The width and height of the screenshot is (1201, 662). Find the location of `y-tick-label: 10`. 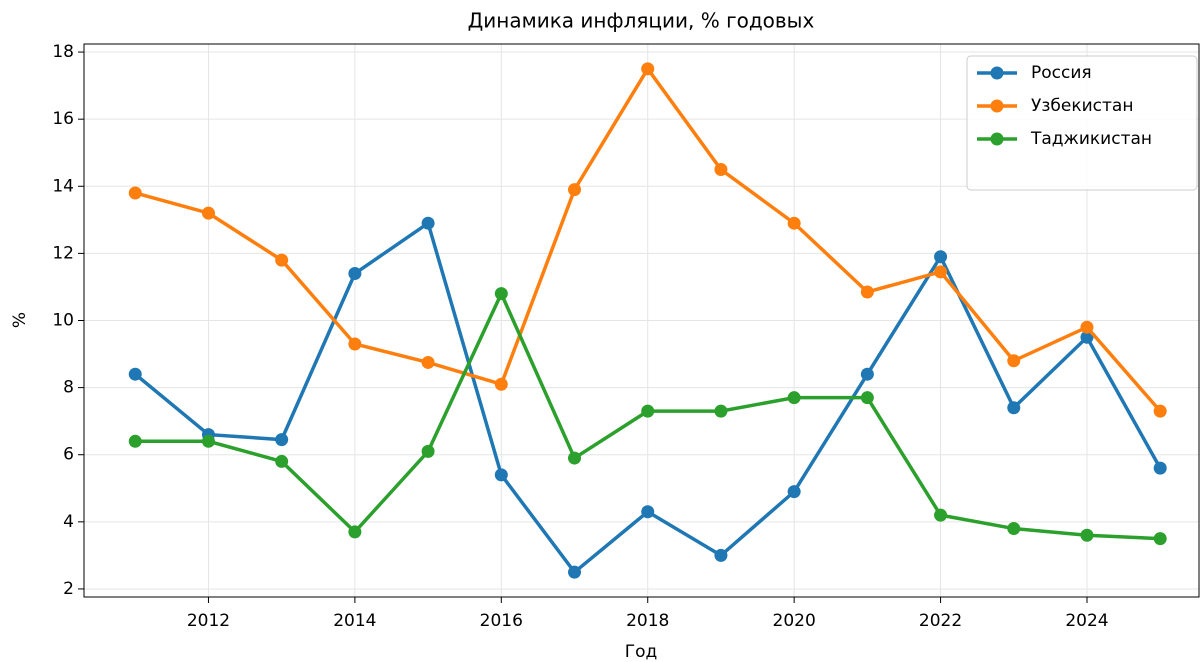

y-tick-label: 10 is located at coordinates (63, 321).